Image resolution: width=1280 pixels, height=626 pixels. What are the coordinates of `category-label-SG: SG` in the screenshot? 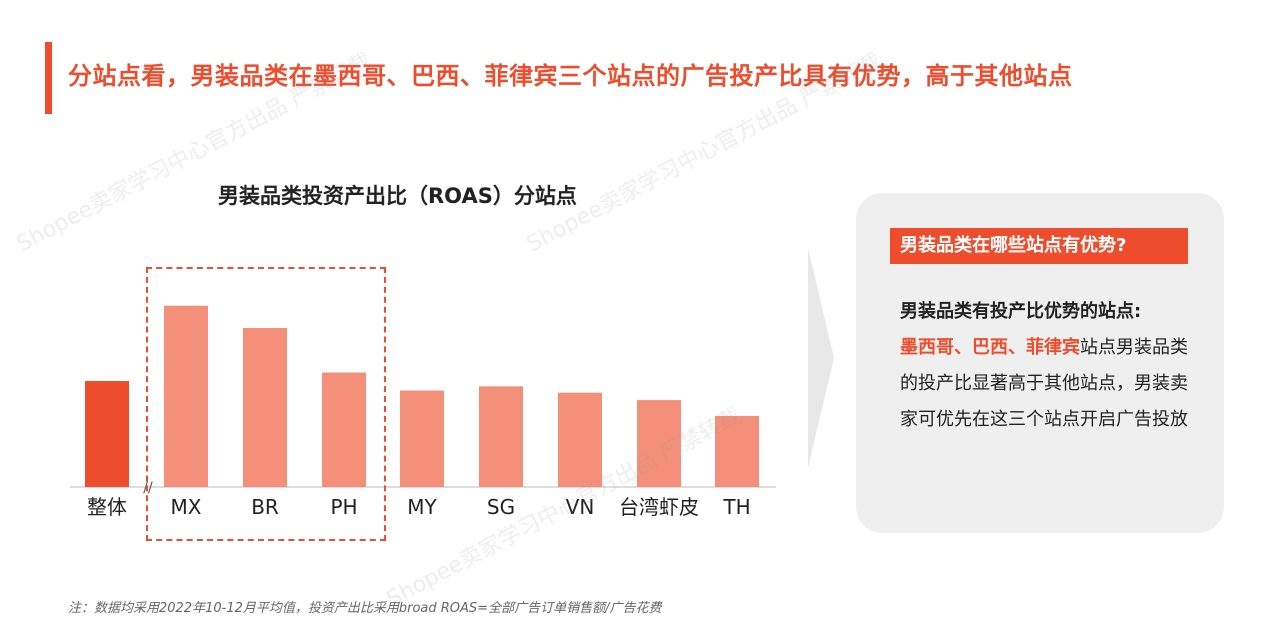 It's located at (501, 507).